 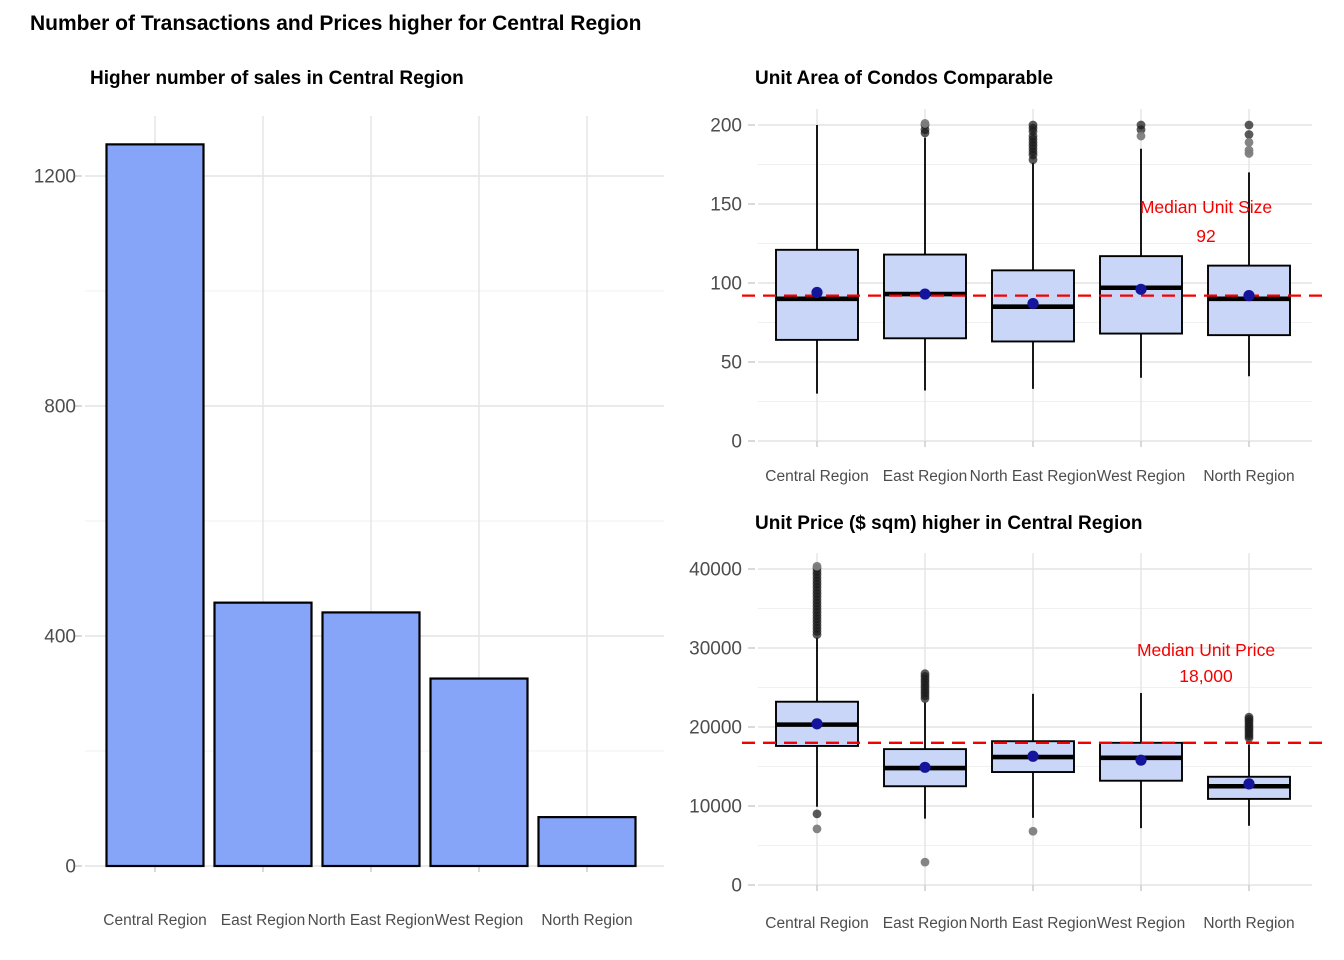 What do you see at coordinates (726, 126) in the screenshot?
I see `y-axis-label: 200` at bounding box center [726, 126].